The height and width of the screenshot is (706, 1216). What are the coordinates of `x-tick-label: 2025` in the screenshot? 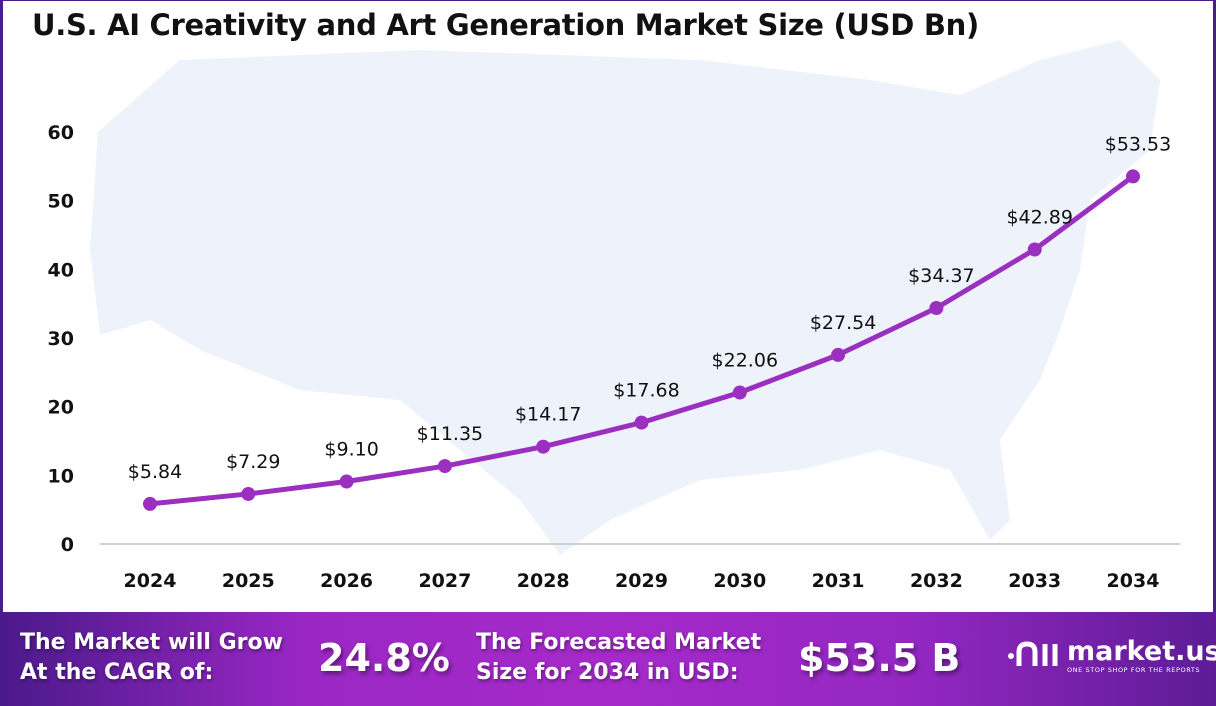 It's located at (248, 581).